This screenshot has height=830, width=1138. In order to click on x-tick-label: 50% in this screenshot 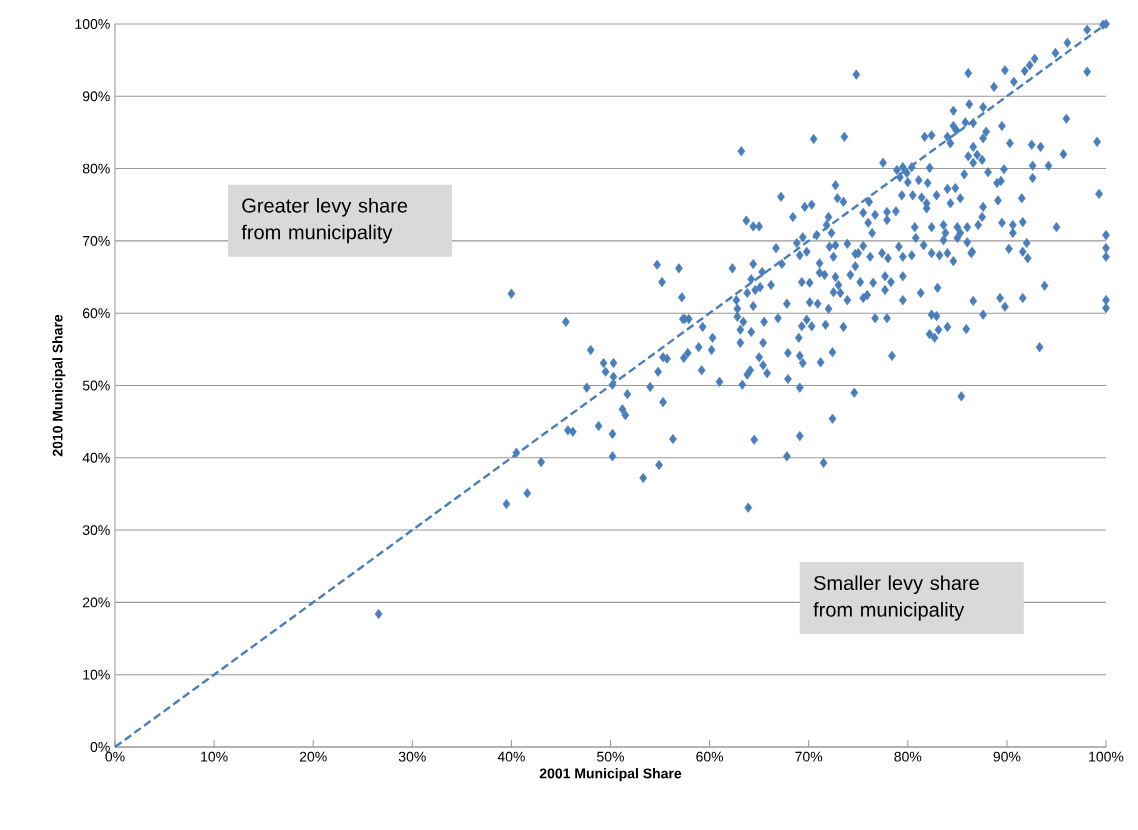, I will do `click(611, 756)`.